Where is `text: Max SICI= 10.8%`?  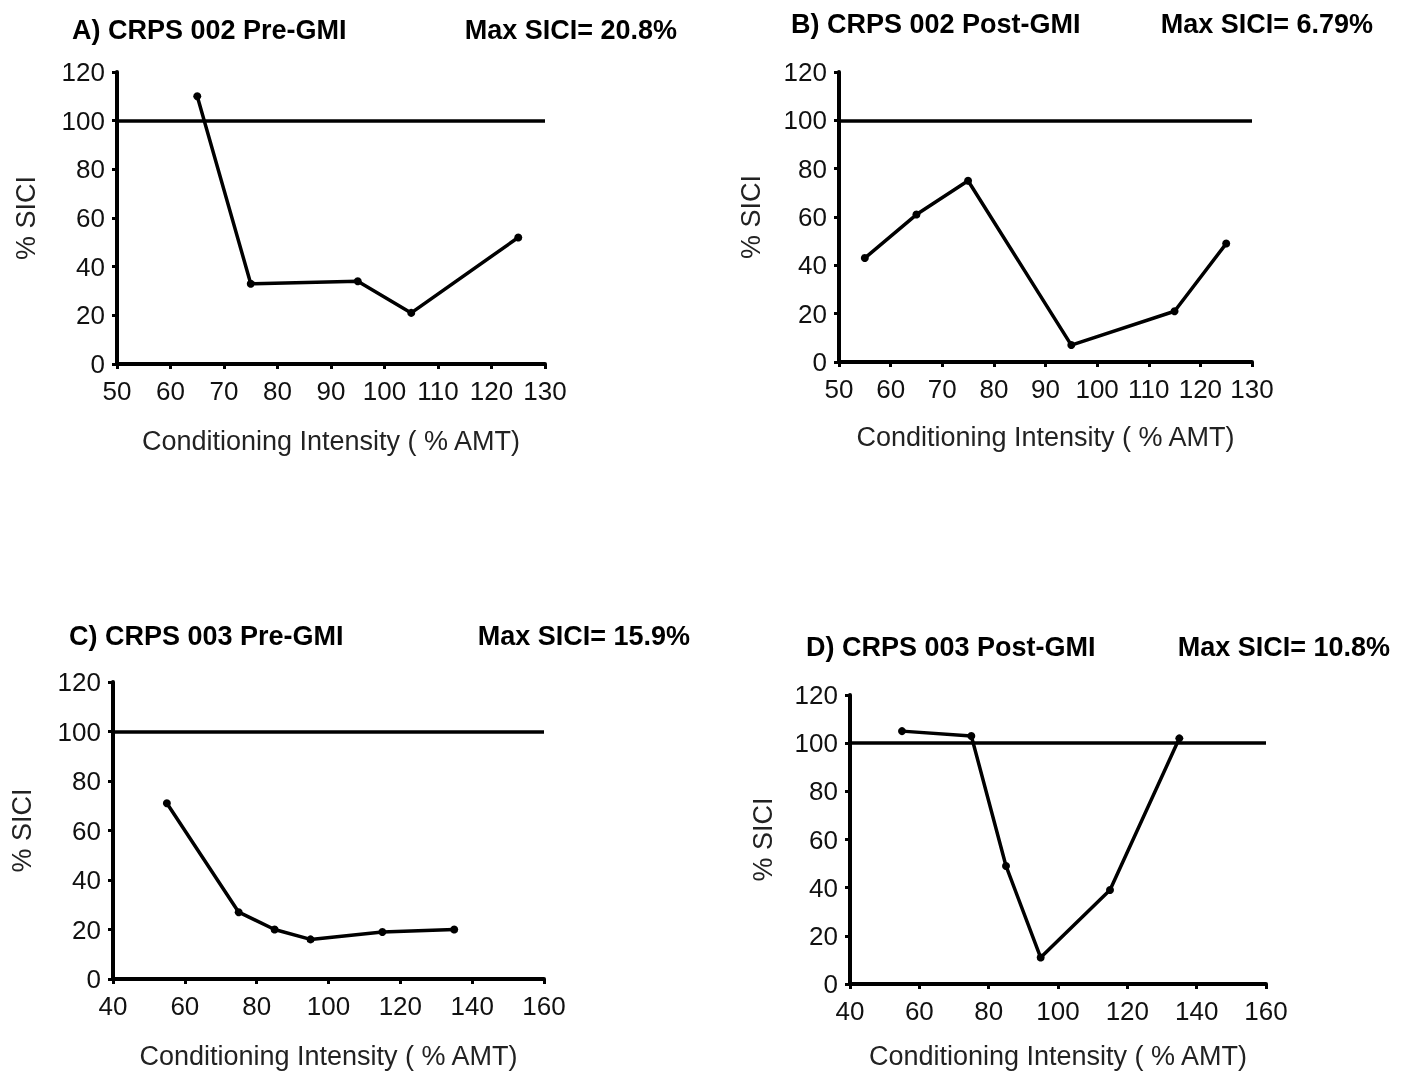 text: Max SICI= 10.8% is located at coordinates (1284, 646).